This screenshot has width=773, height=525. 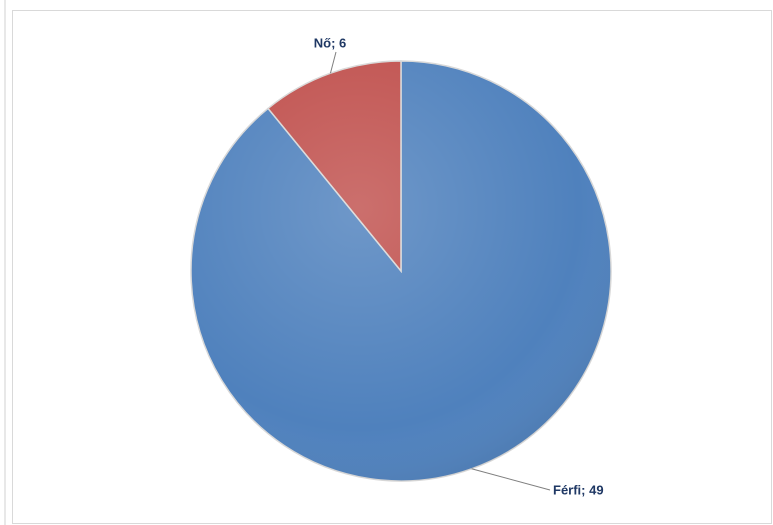 I want to click on data-label: Férfi; 49, so click(x=578, y=489).